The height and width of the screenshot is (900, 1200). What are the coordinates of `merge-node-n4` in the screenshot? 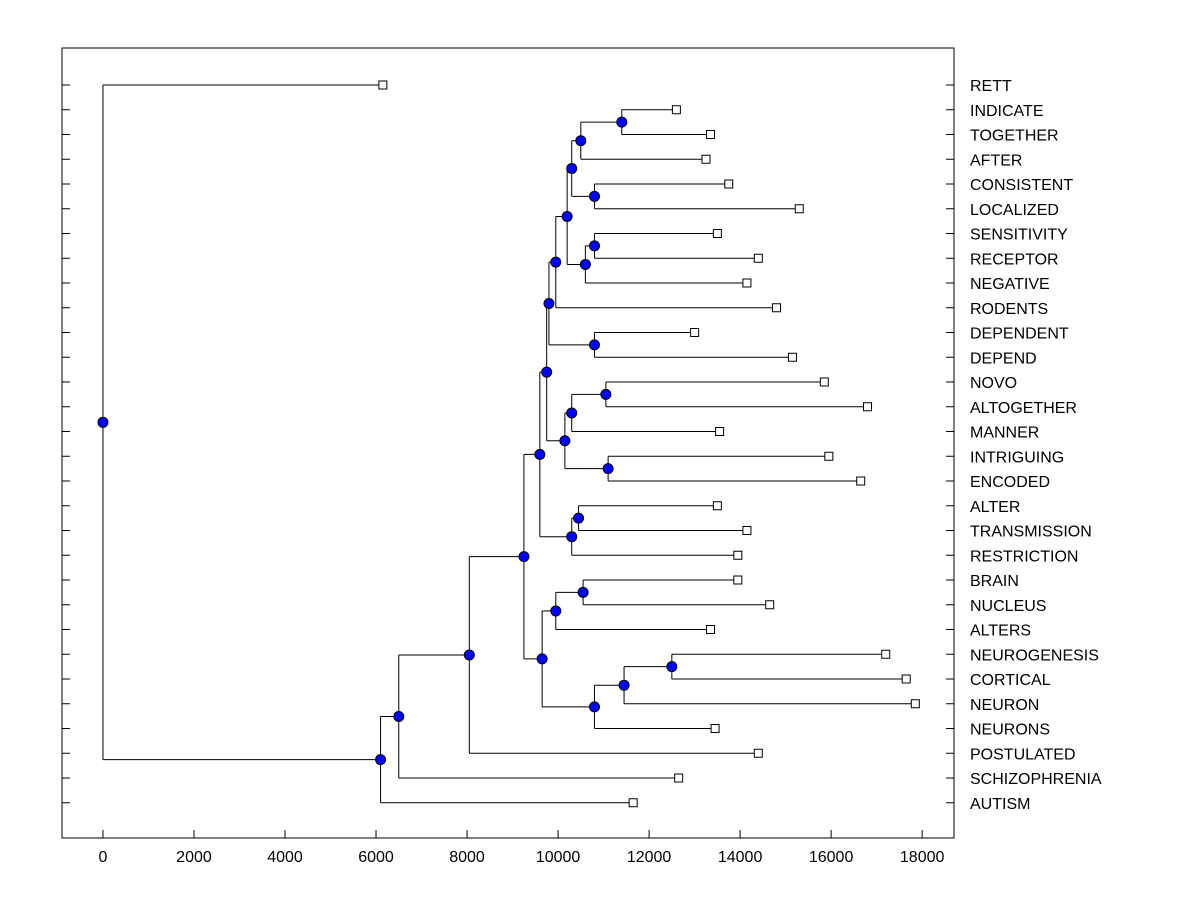 It's located at (572, 169).